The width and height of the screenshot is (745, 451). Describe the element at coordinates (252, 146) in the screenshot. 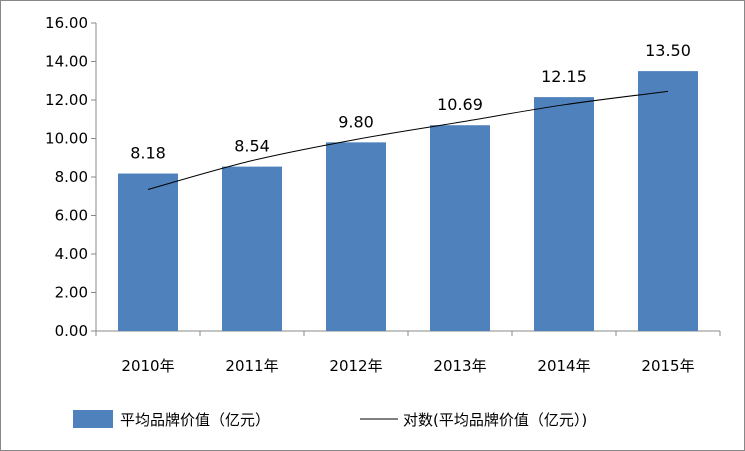

I see `data-label: 8.54` at that location.